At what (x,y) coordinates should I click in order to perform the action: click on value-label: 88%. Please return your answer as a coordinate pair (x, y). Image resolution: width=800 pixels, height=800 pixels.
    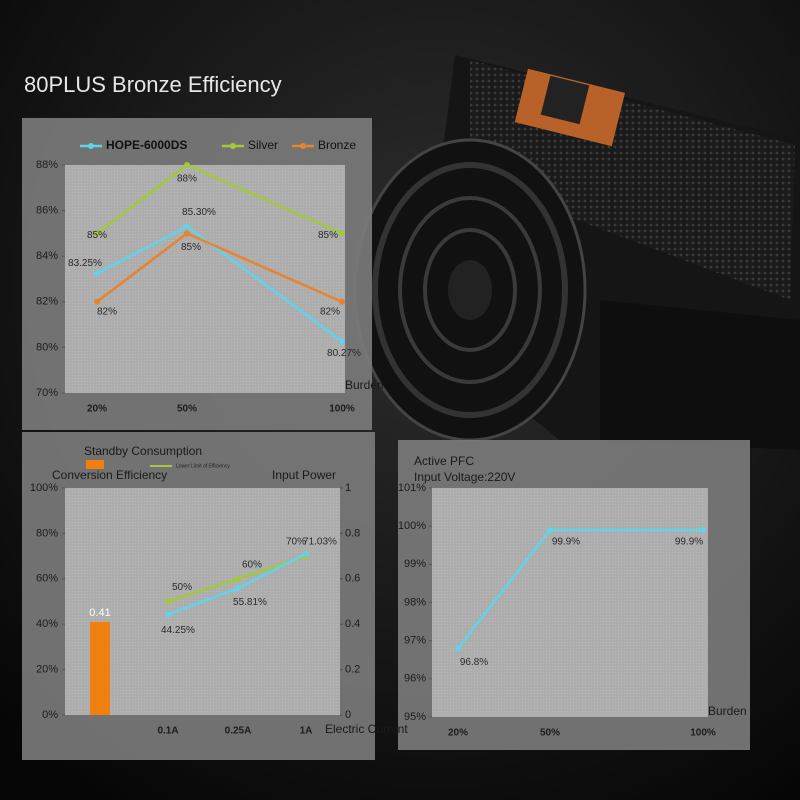
    Looking at the image, I should click on (187, 179).